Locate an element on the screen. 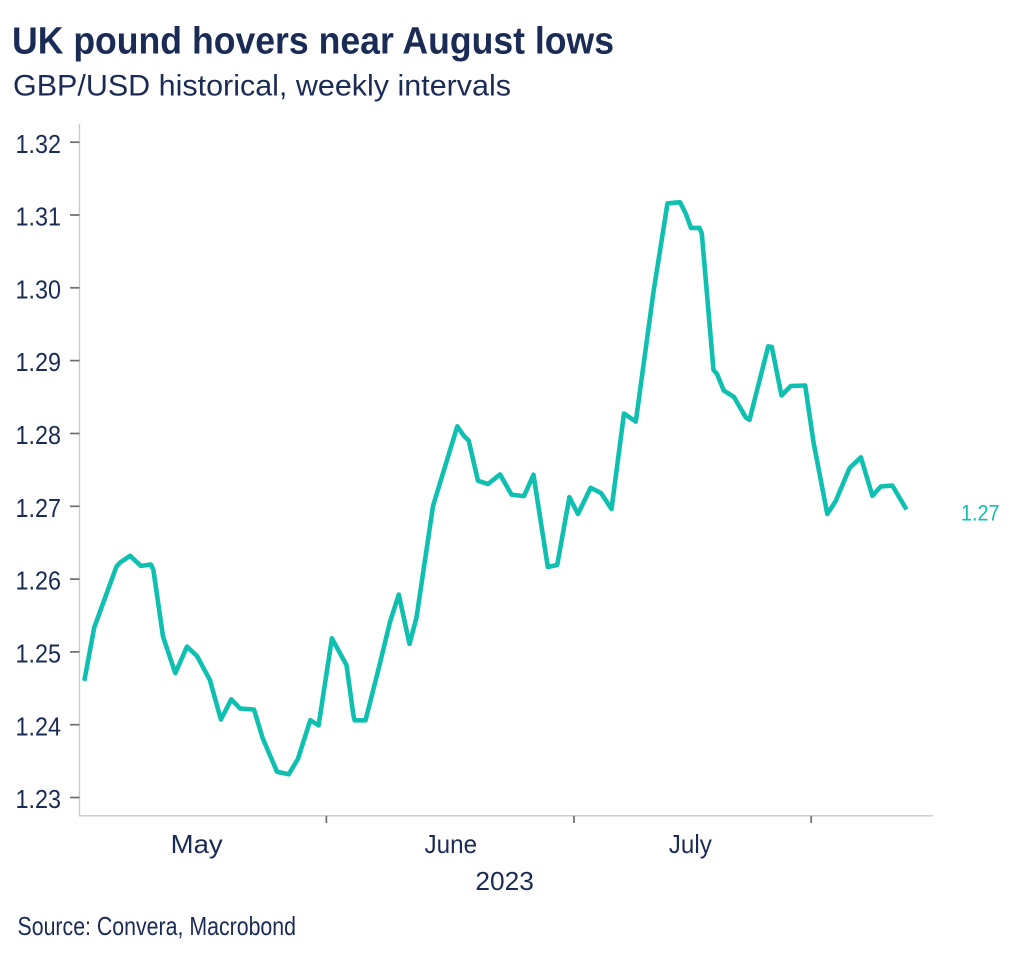  svg-text: 1.30 is located at coordinates (39, 289).